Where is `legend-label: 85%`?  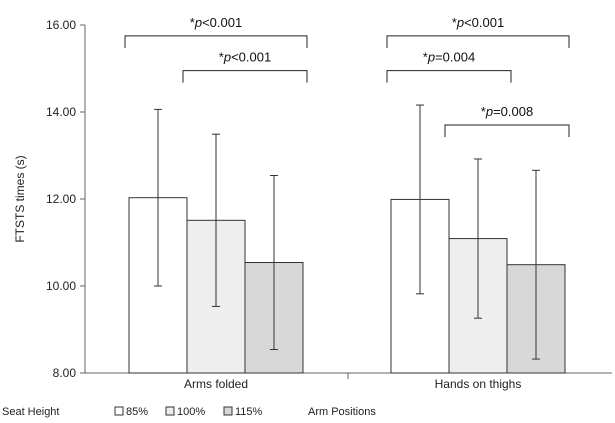 legend-label: 85% is located at coordinates (137, 412).